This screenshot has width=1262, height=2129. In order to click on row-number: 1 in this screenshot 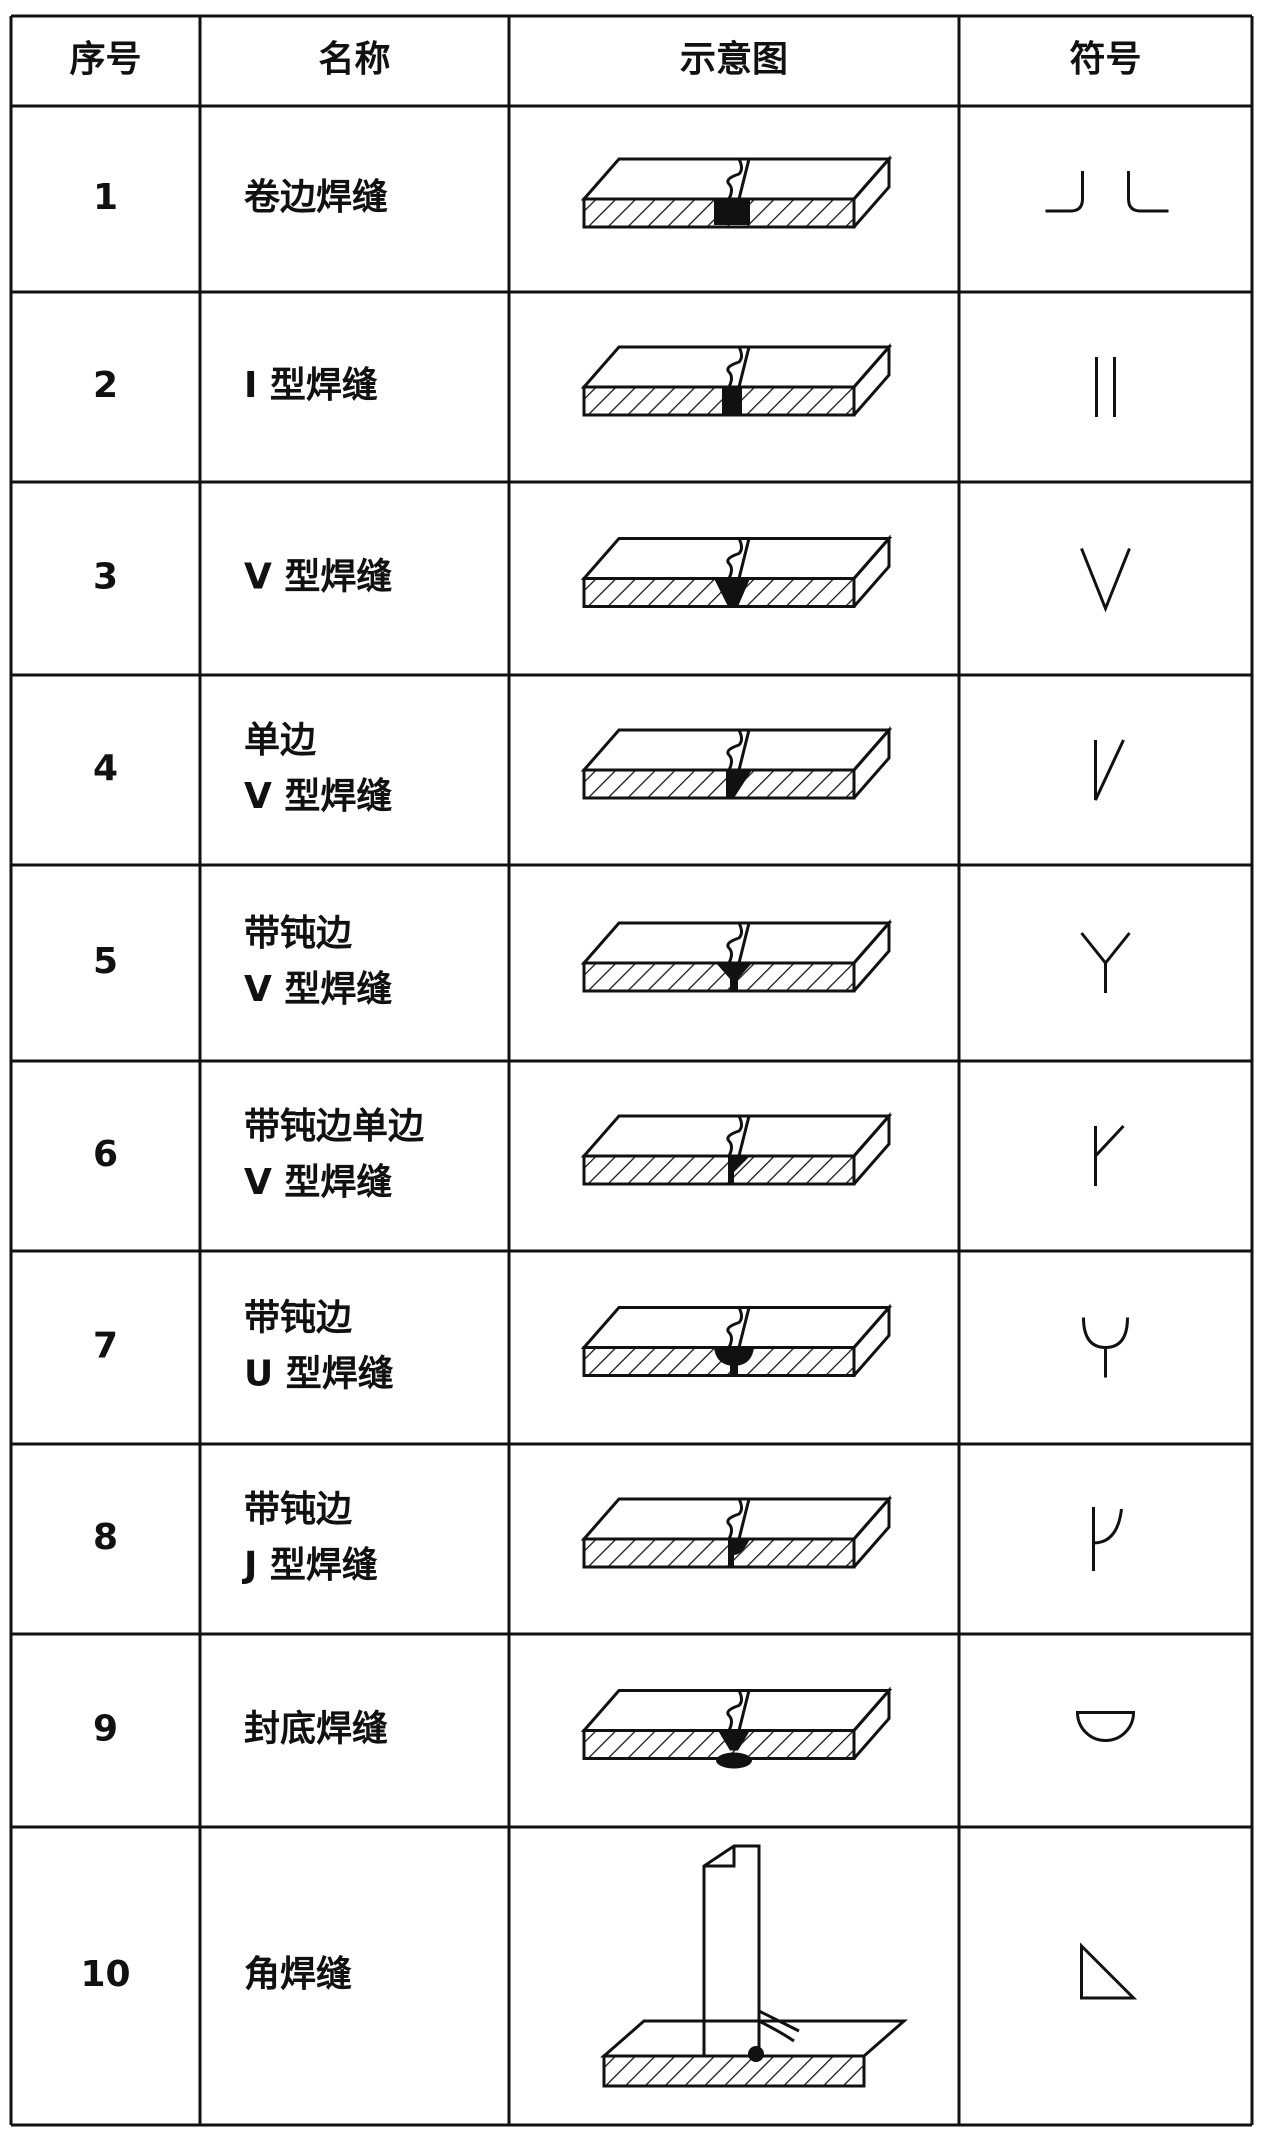, I will do `click(105, 197)`.